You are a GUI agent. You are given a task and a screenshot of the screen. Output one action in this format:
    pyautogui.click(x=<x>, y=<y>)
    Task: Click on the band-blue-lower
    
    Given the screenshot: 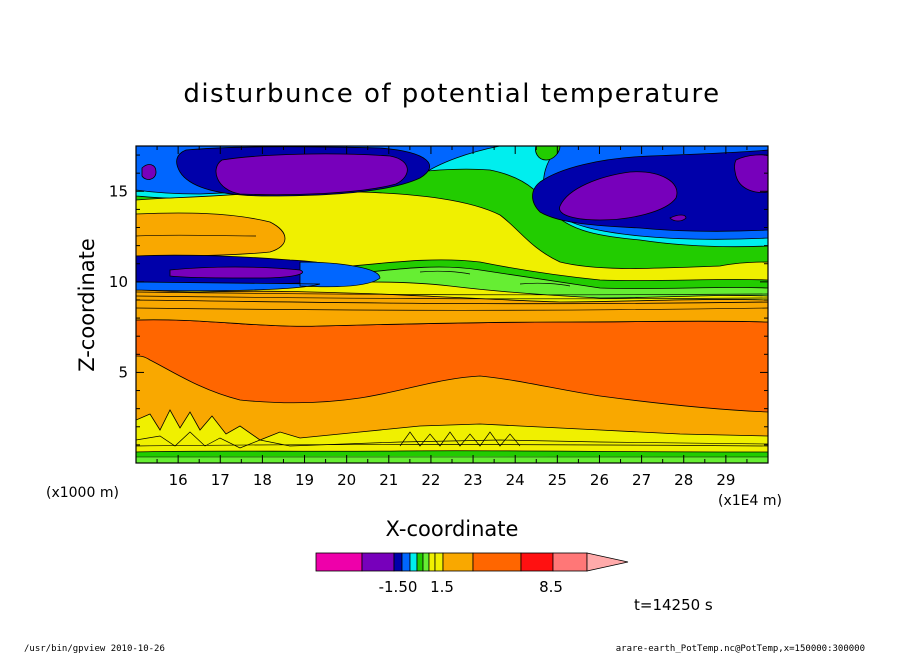 What is the action you would take?
    pyautogui.click(x=258, y=276)
    